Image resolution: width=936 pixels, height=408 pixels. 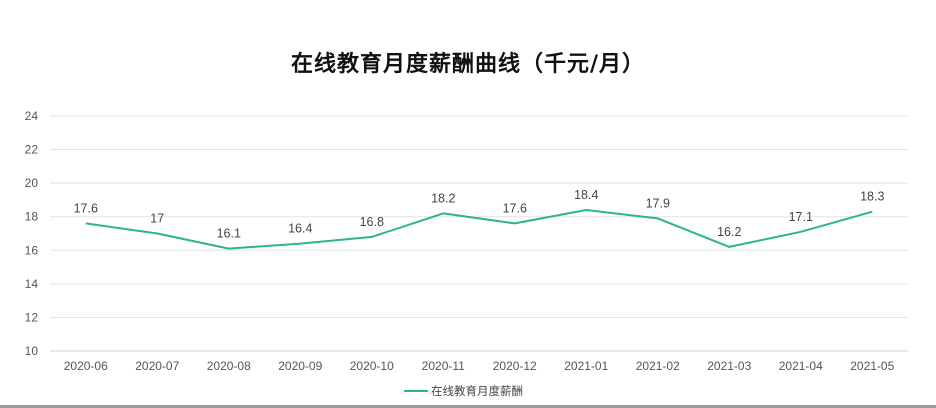 I want to click on legend-label: 在线教育月度薪酬, so click(x=477, y=391).